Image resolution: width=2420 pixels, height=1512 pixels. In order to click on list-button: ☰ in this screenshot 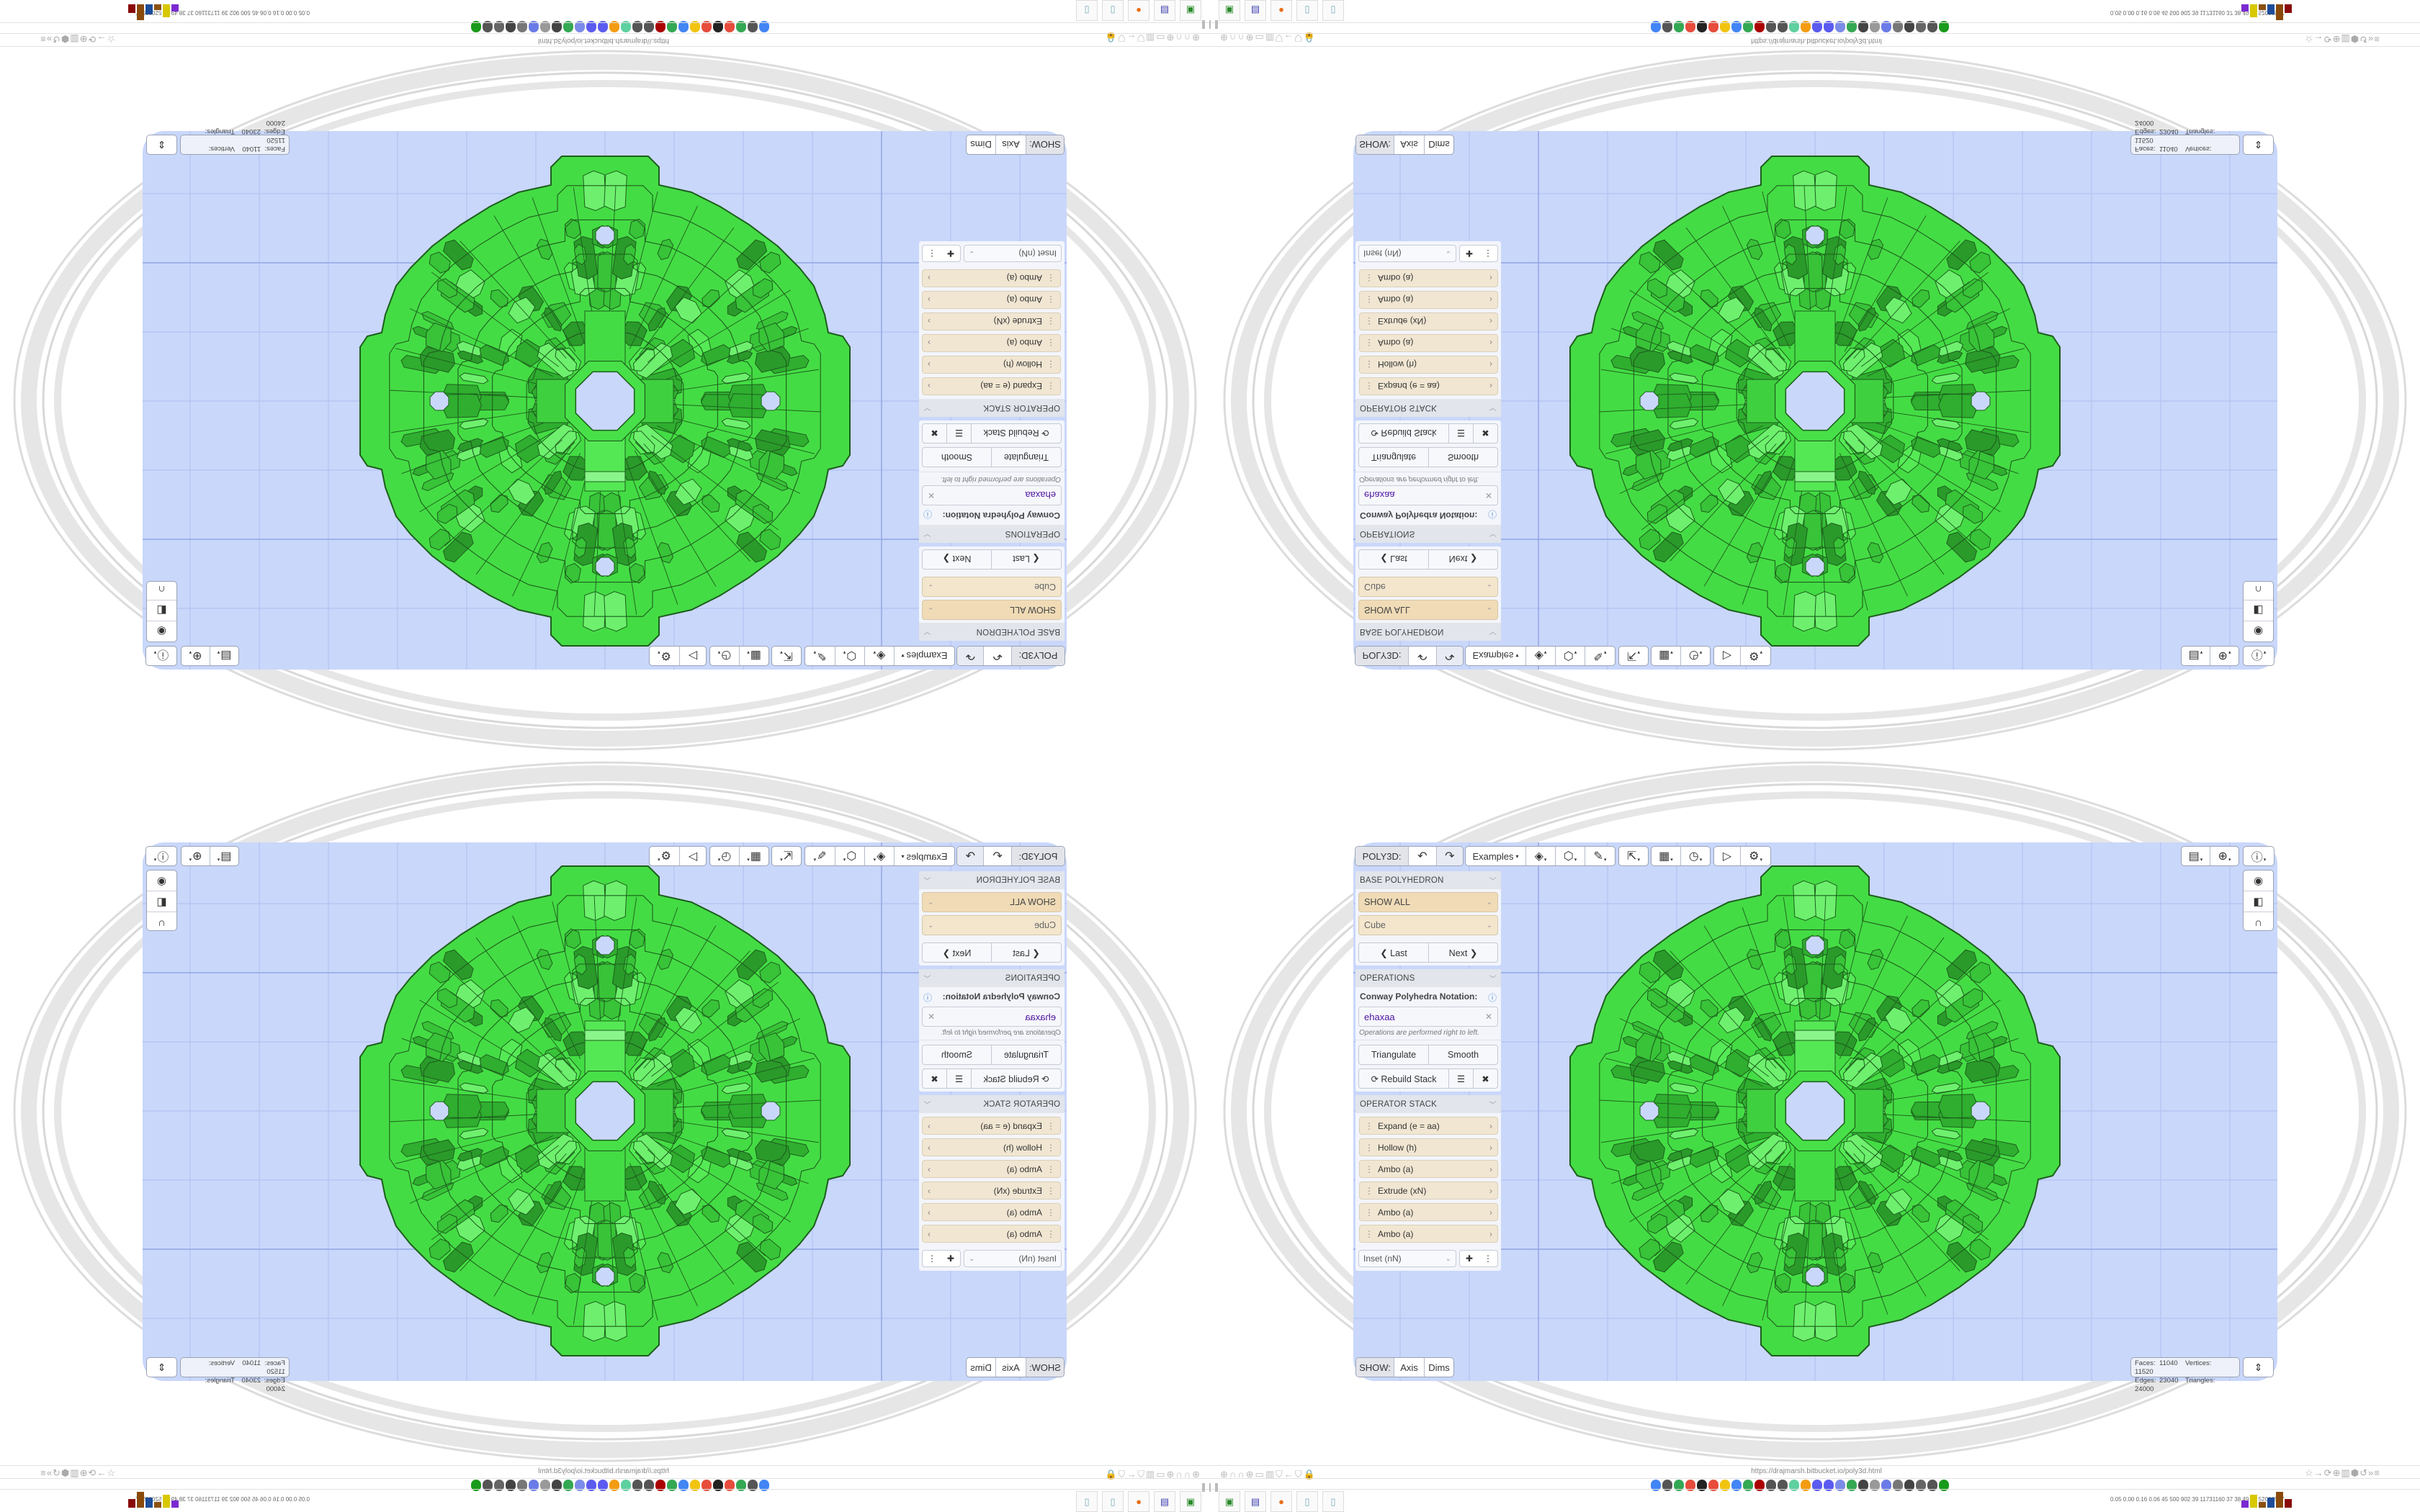, I will do `click(958, 433)`.